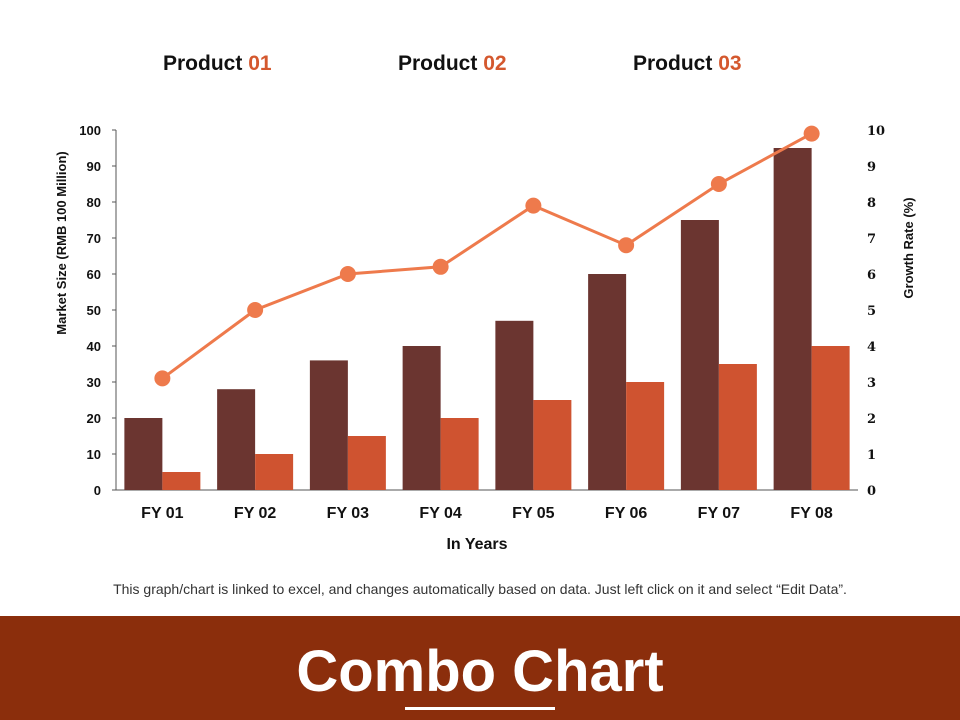 This screenshot has width=960, height=720. What do you see at coordinates (871, 311) in the screenshot?
I see `y2-tick-label: 5` at bounding box center [871, 311].